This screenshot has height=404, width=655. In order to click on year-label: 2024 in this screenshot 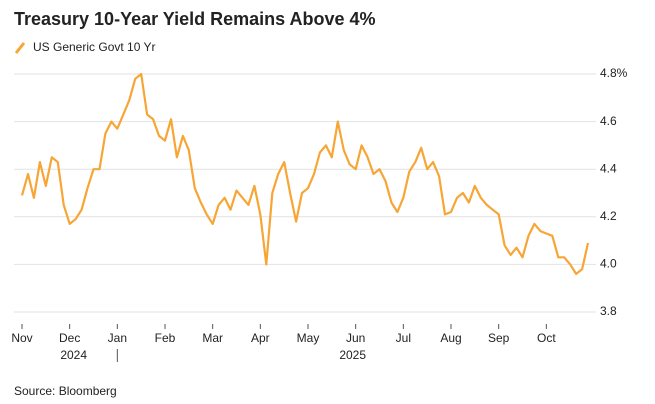, I will do `click(73, 355)`.